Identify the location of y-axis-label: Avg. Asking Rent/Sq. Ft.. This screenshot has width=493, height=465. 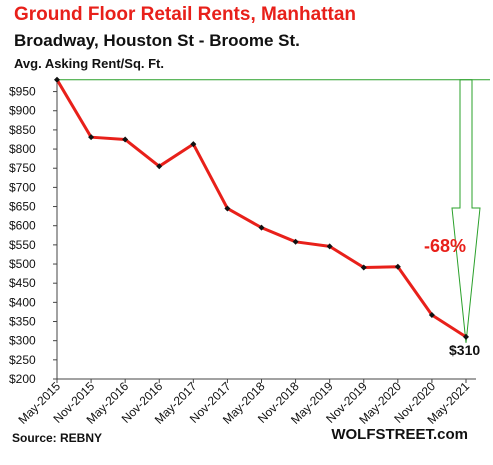
(89, 63).